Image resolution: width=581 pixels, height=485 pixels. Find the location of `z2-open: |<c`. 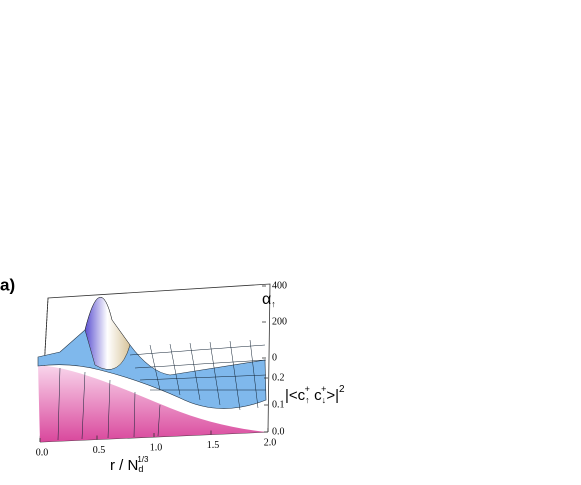

z2-open: |<c is located at coordinates (295, 395).